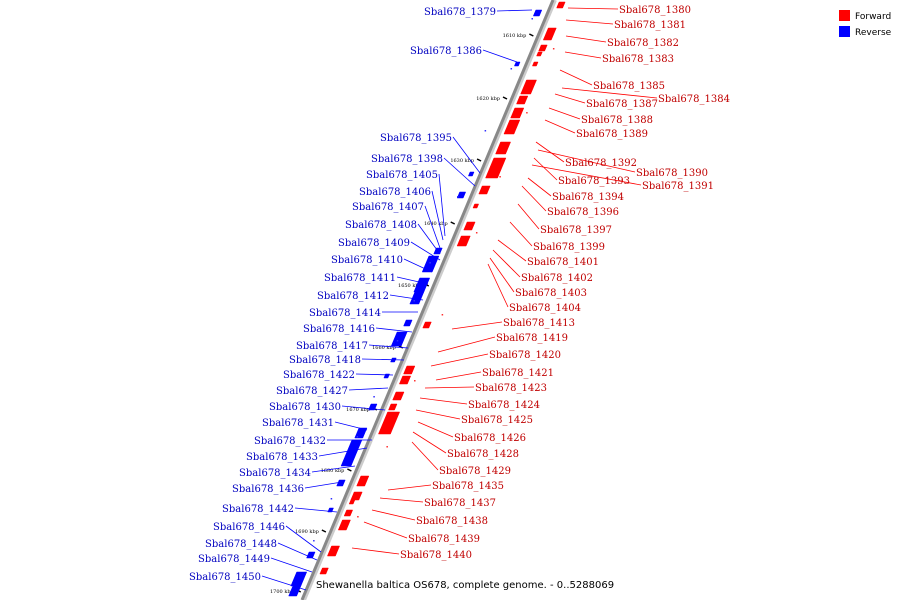 The width and height of the screenshot is (900, 600). I want to click on forward-gene-label: Sbal678_1437, so click(460, 503).